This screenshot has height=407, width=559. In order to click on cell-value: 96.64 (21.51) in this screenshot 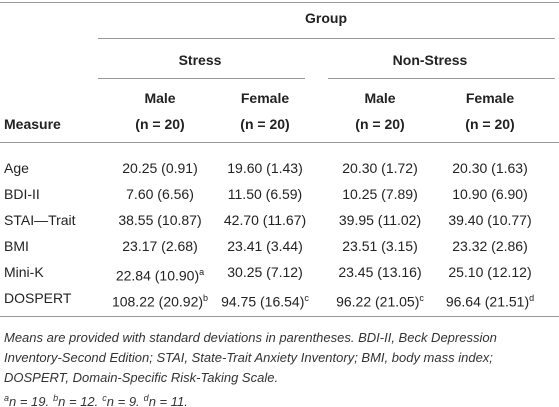, I will do `click(487, 301)`.